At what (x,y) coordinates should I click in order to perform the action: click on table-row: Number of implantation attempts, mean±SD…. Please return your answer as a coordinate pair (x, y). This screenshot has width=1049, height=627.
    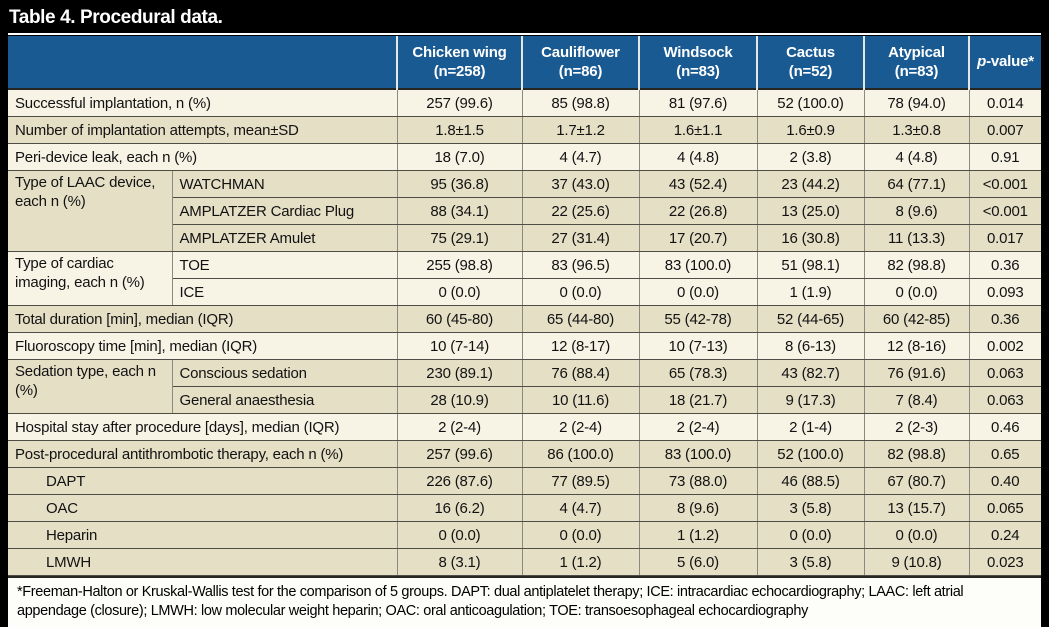
    Looking at the image, I should click on (524, 130).